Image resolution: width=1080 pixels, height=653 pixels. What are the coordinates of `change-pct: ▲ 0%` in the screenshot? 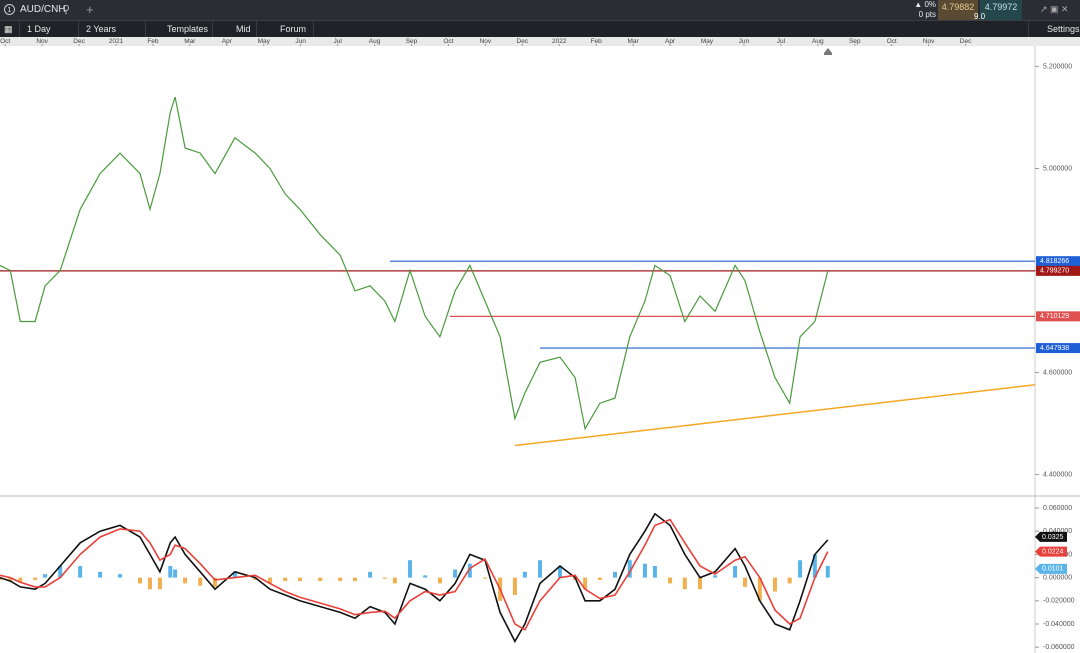 It's located at (925, 4).